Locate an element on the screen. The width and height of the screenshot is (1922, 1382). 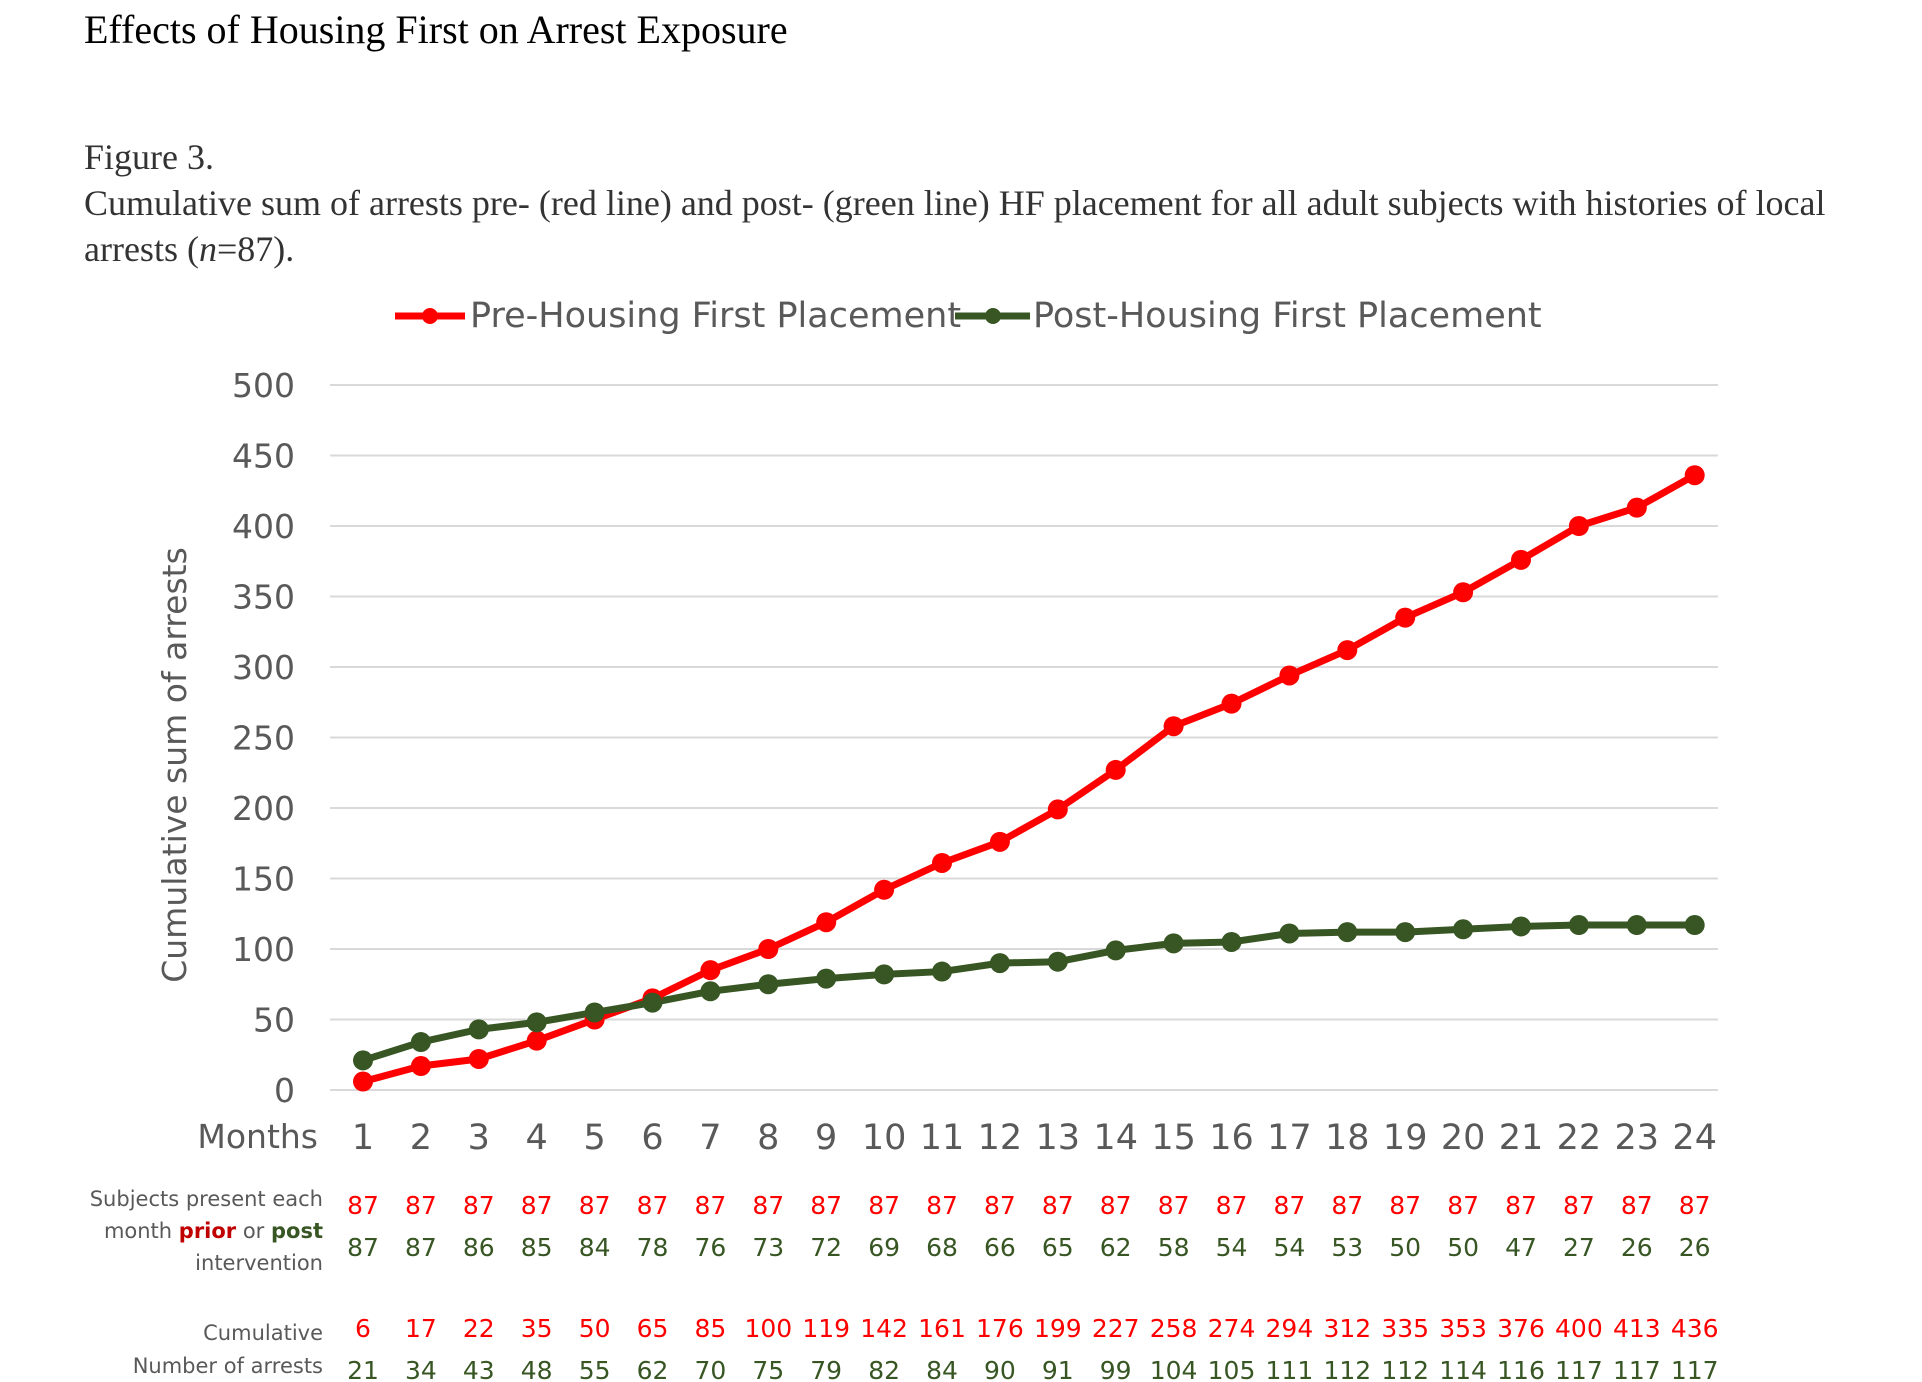
subjects-label-line1: Subjects present each is located at coordinates (206, 1199).